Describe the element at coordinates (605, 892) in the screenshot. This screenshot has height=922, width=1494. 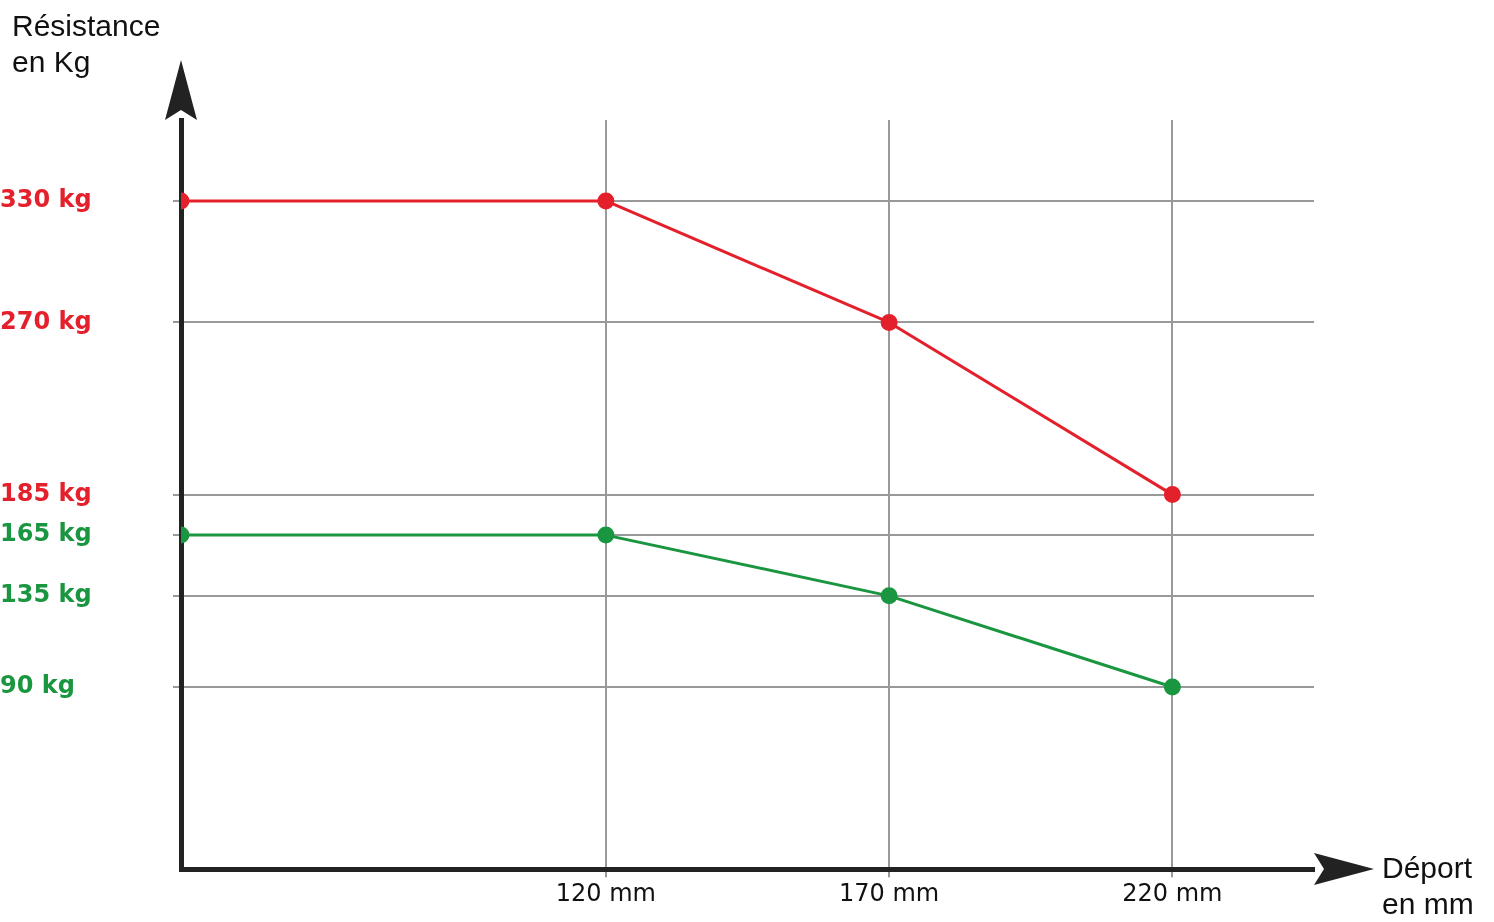
I see `x-tick-label: 120 mm` at that location.